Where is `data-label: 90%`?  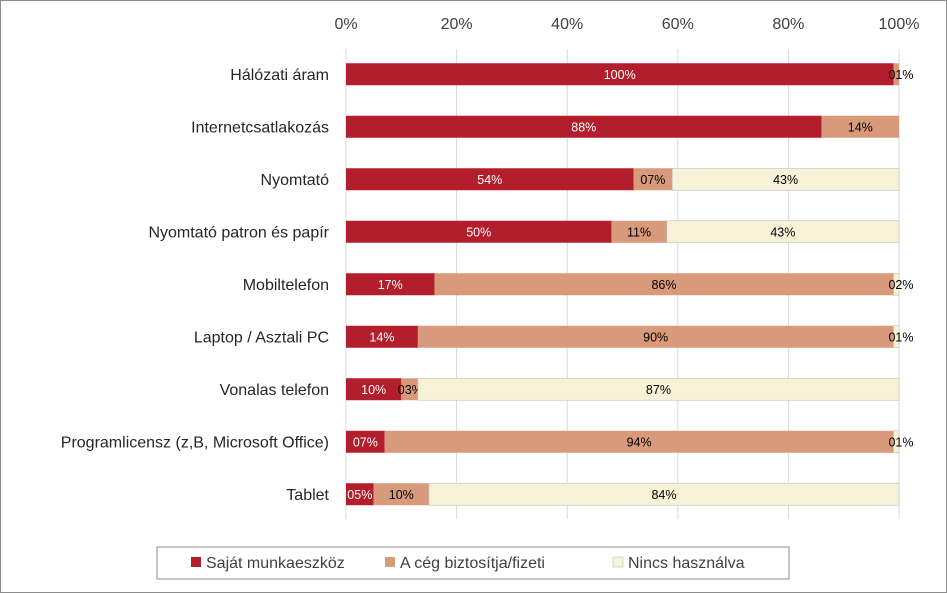
data-label: 90% is located at coordinates (655, 337).